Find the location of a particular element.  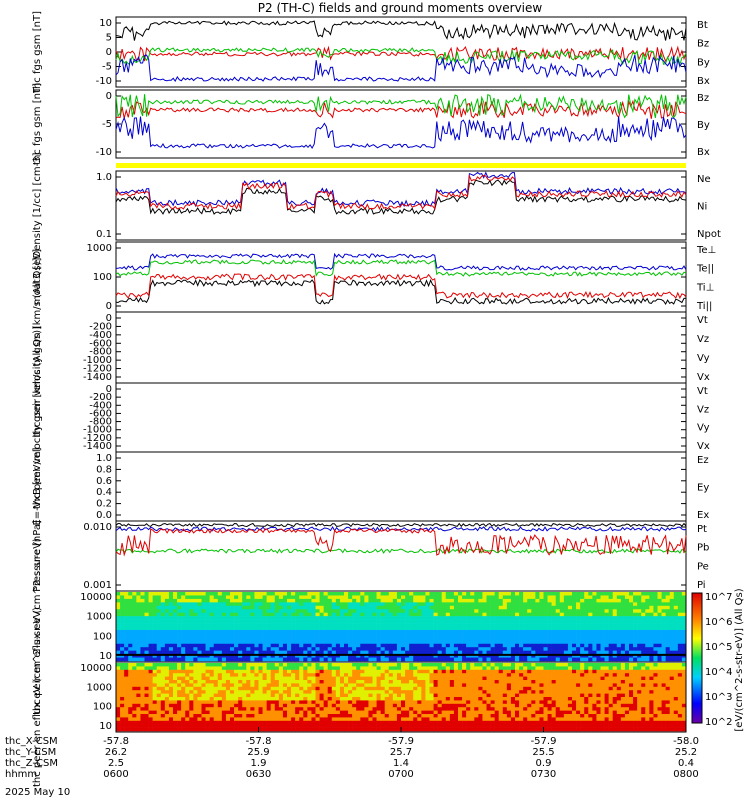

legend-item: Bx is located at coordinates (703, 152).